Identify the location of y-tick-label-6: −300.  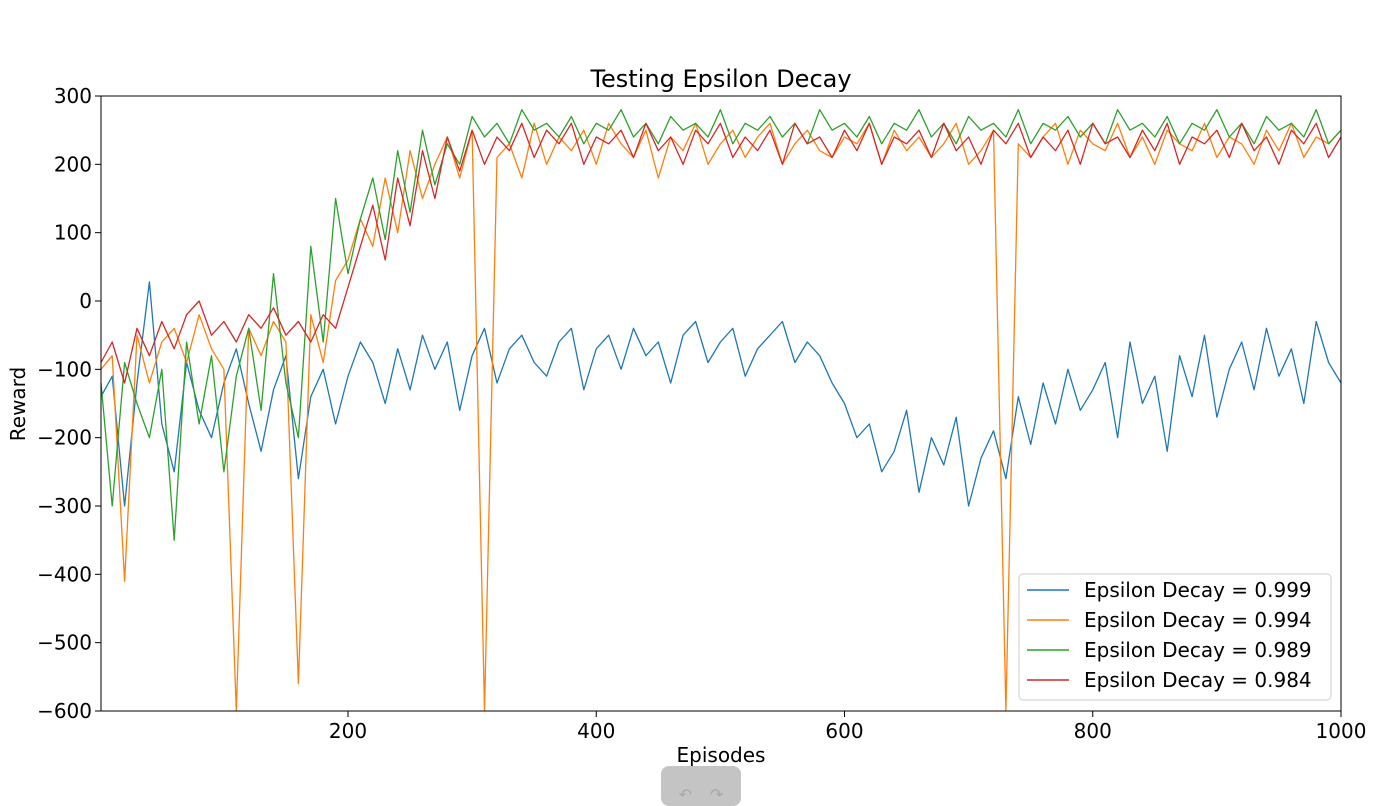
(64, 506).